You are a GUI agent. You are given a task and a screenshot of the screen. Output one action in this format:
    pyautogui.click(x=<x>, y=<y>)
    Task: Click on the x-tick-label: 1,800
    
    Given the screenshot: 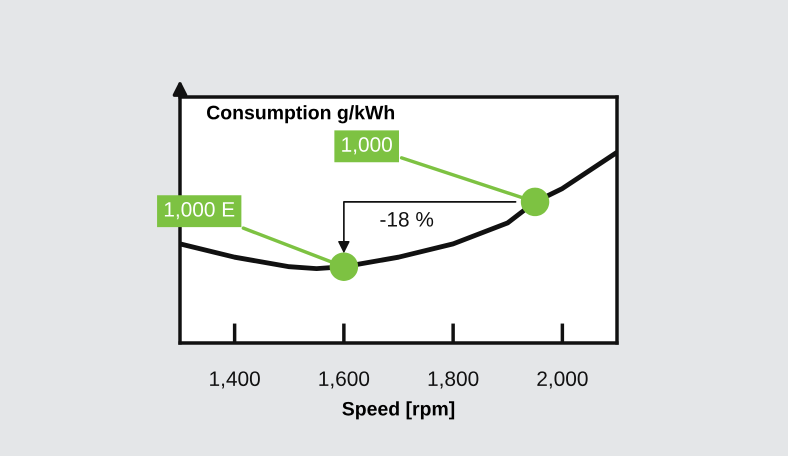 What is the action you would take?
    pyautogui.click(x=453, y=380)
    